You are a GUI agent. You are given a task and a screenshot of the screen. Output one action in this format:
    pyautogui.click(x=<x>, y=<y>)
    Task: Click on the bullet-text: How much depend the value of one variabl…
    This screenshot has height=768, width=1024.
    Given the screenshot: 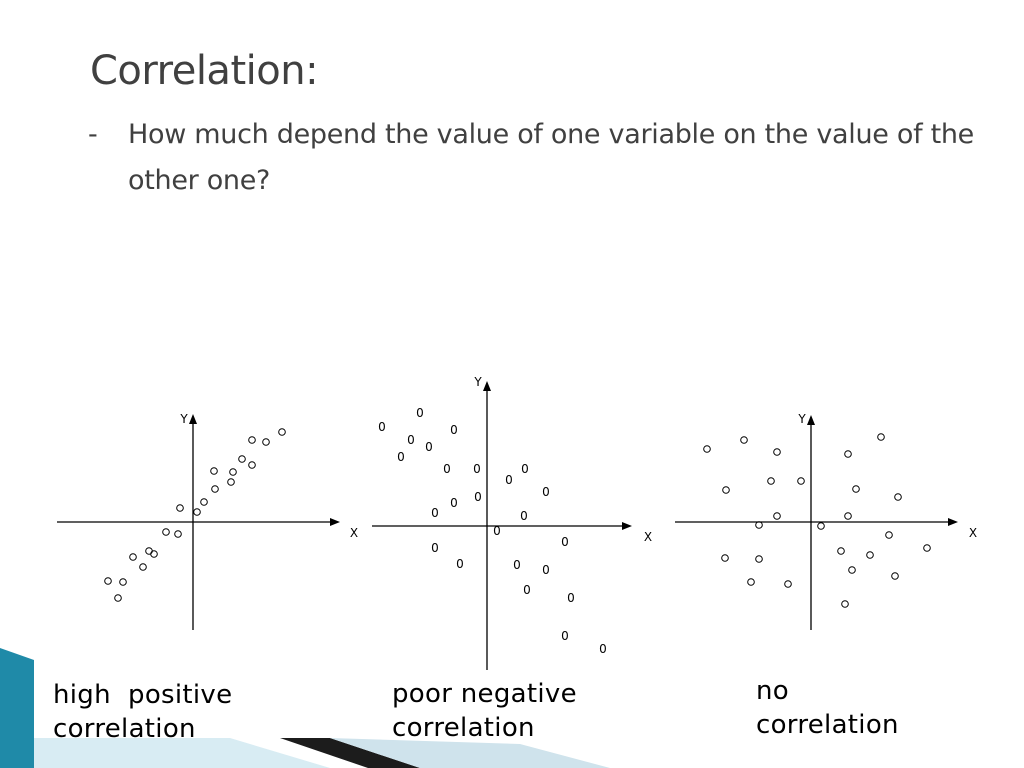 What is the action you would take?
    pyautogui.click(x=551, y=157)
    